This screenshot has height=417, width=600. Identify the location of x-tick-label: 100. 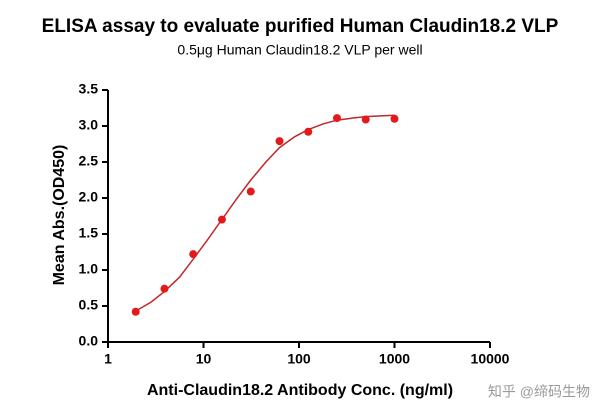
(299, 359).